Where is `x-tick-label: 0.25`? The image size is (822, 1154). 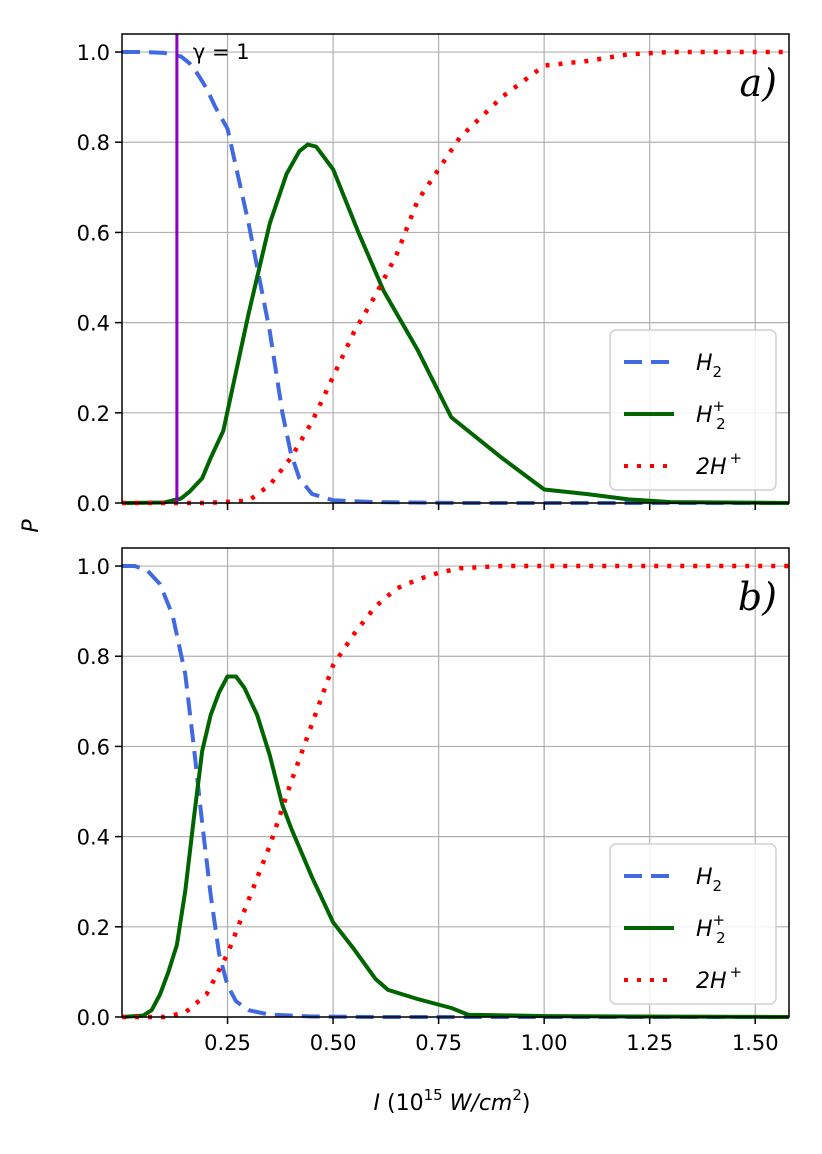
x-tick-label: 0.25 is located at coordinates (227, 1043).